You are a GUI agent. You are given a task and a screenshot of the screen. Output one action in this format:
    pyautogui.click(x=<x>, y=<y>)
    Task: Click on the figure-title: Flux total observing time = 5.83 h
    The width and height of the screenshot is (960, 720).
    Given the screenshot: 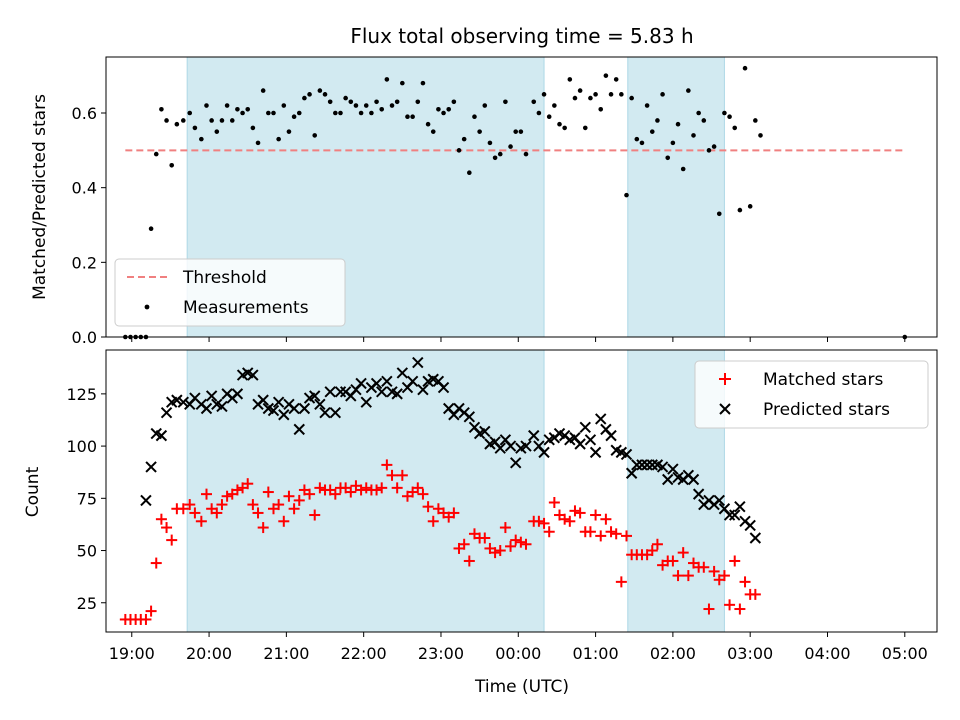 What is the action you would take?
    pyautogui.click(x=521, y=36)
    